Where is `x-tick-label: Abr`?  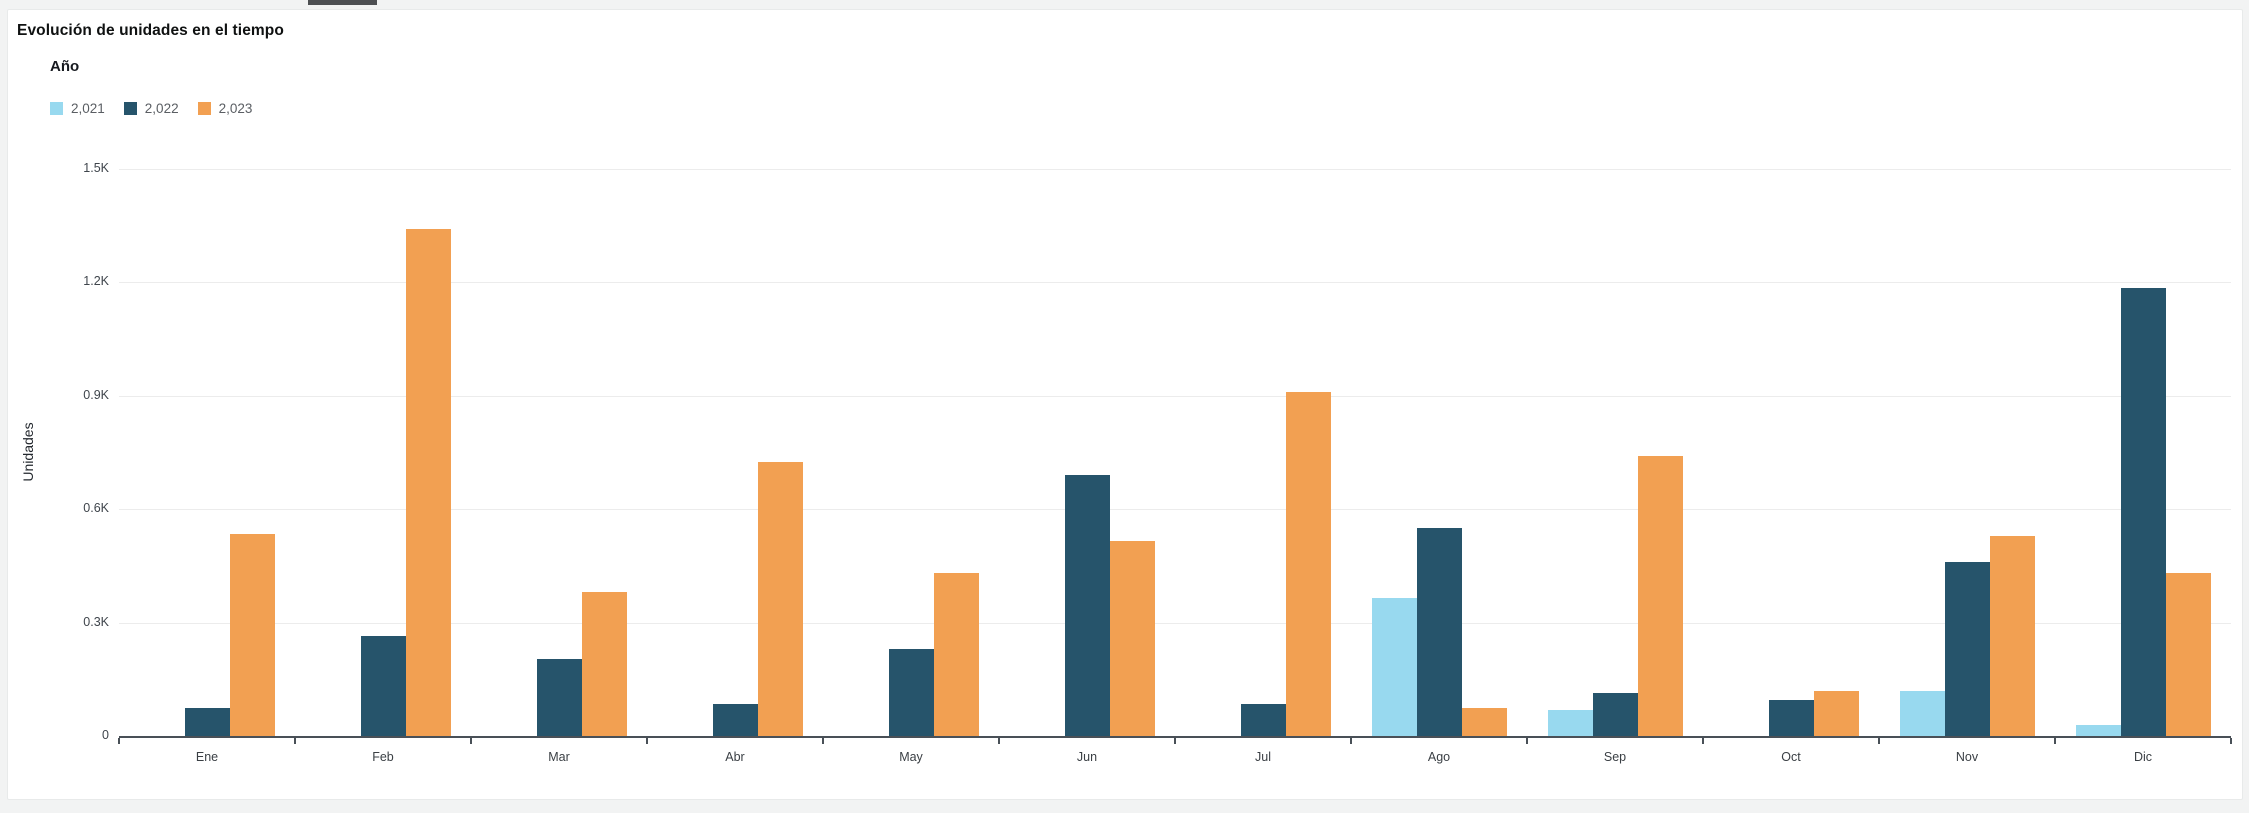 x-tick-label: Abr is located at coordinates (735, 757).